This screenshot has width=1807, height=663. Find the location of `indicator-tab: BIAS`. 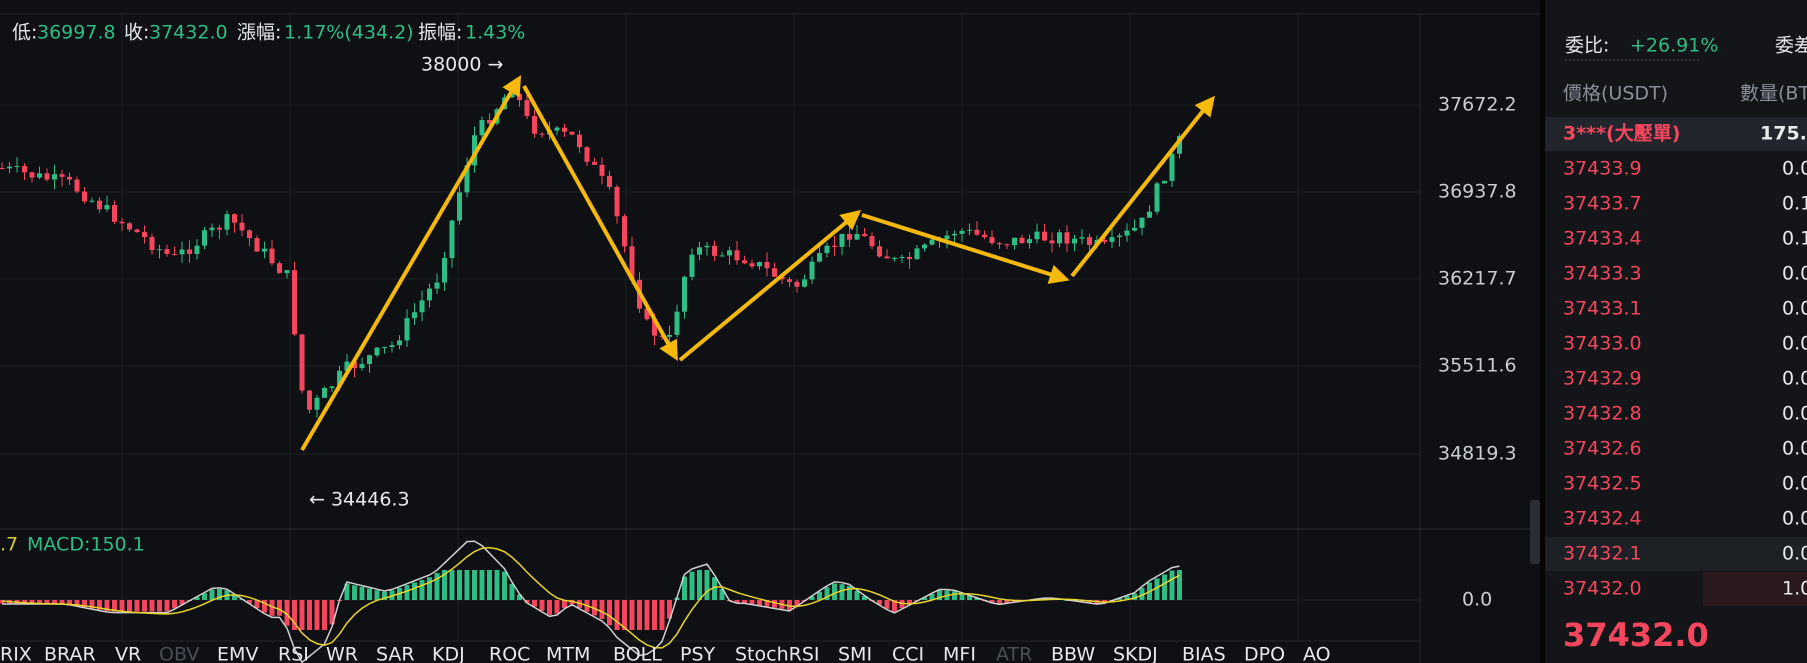

indicator-tab: BIAS is located at coordinates (1204, 653).